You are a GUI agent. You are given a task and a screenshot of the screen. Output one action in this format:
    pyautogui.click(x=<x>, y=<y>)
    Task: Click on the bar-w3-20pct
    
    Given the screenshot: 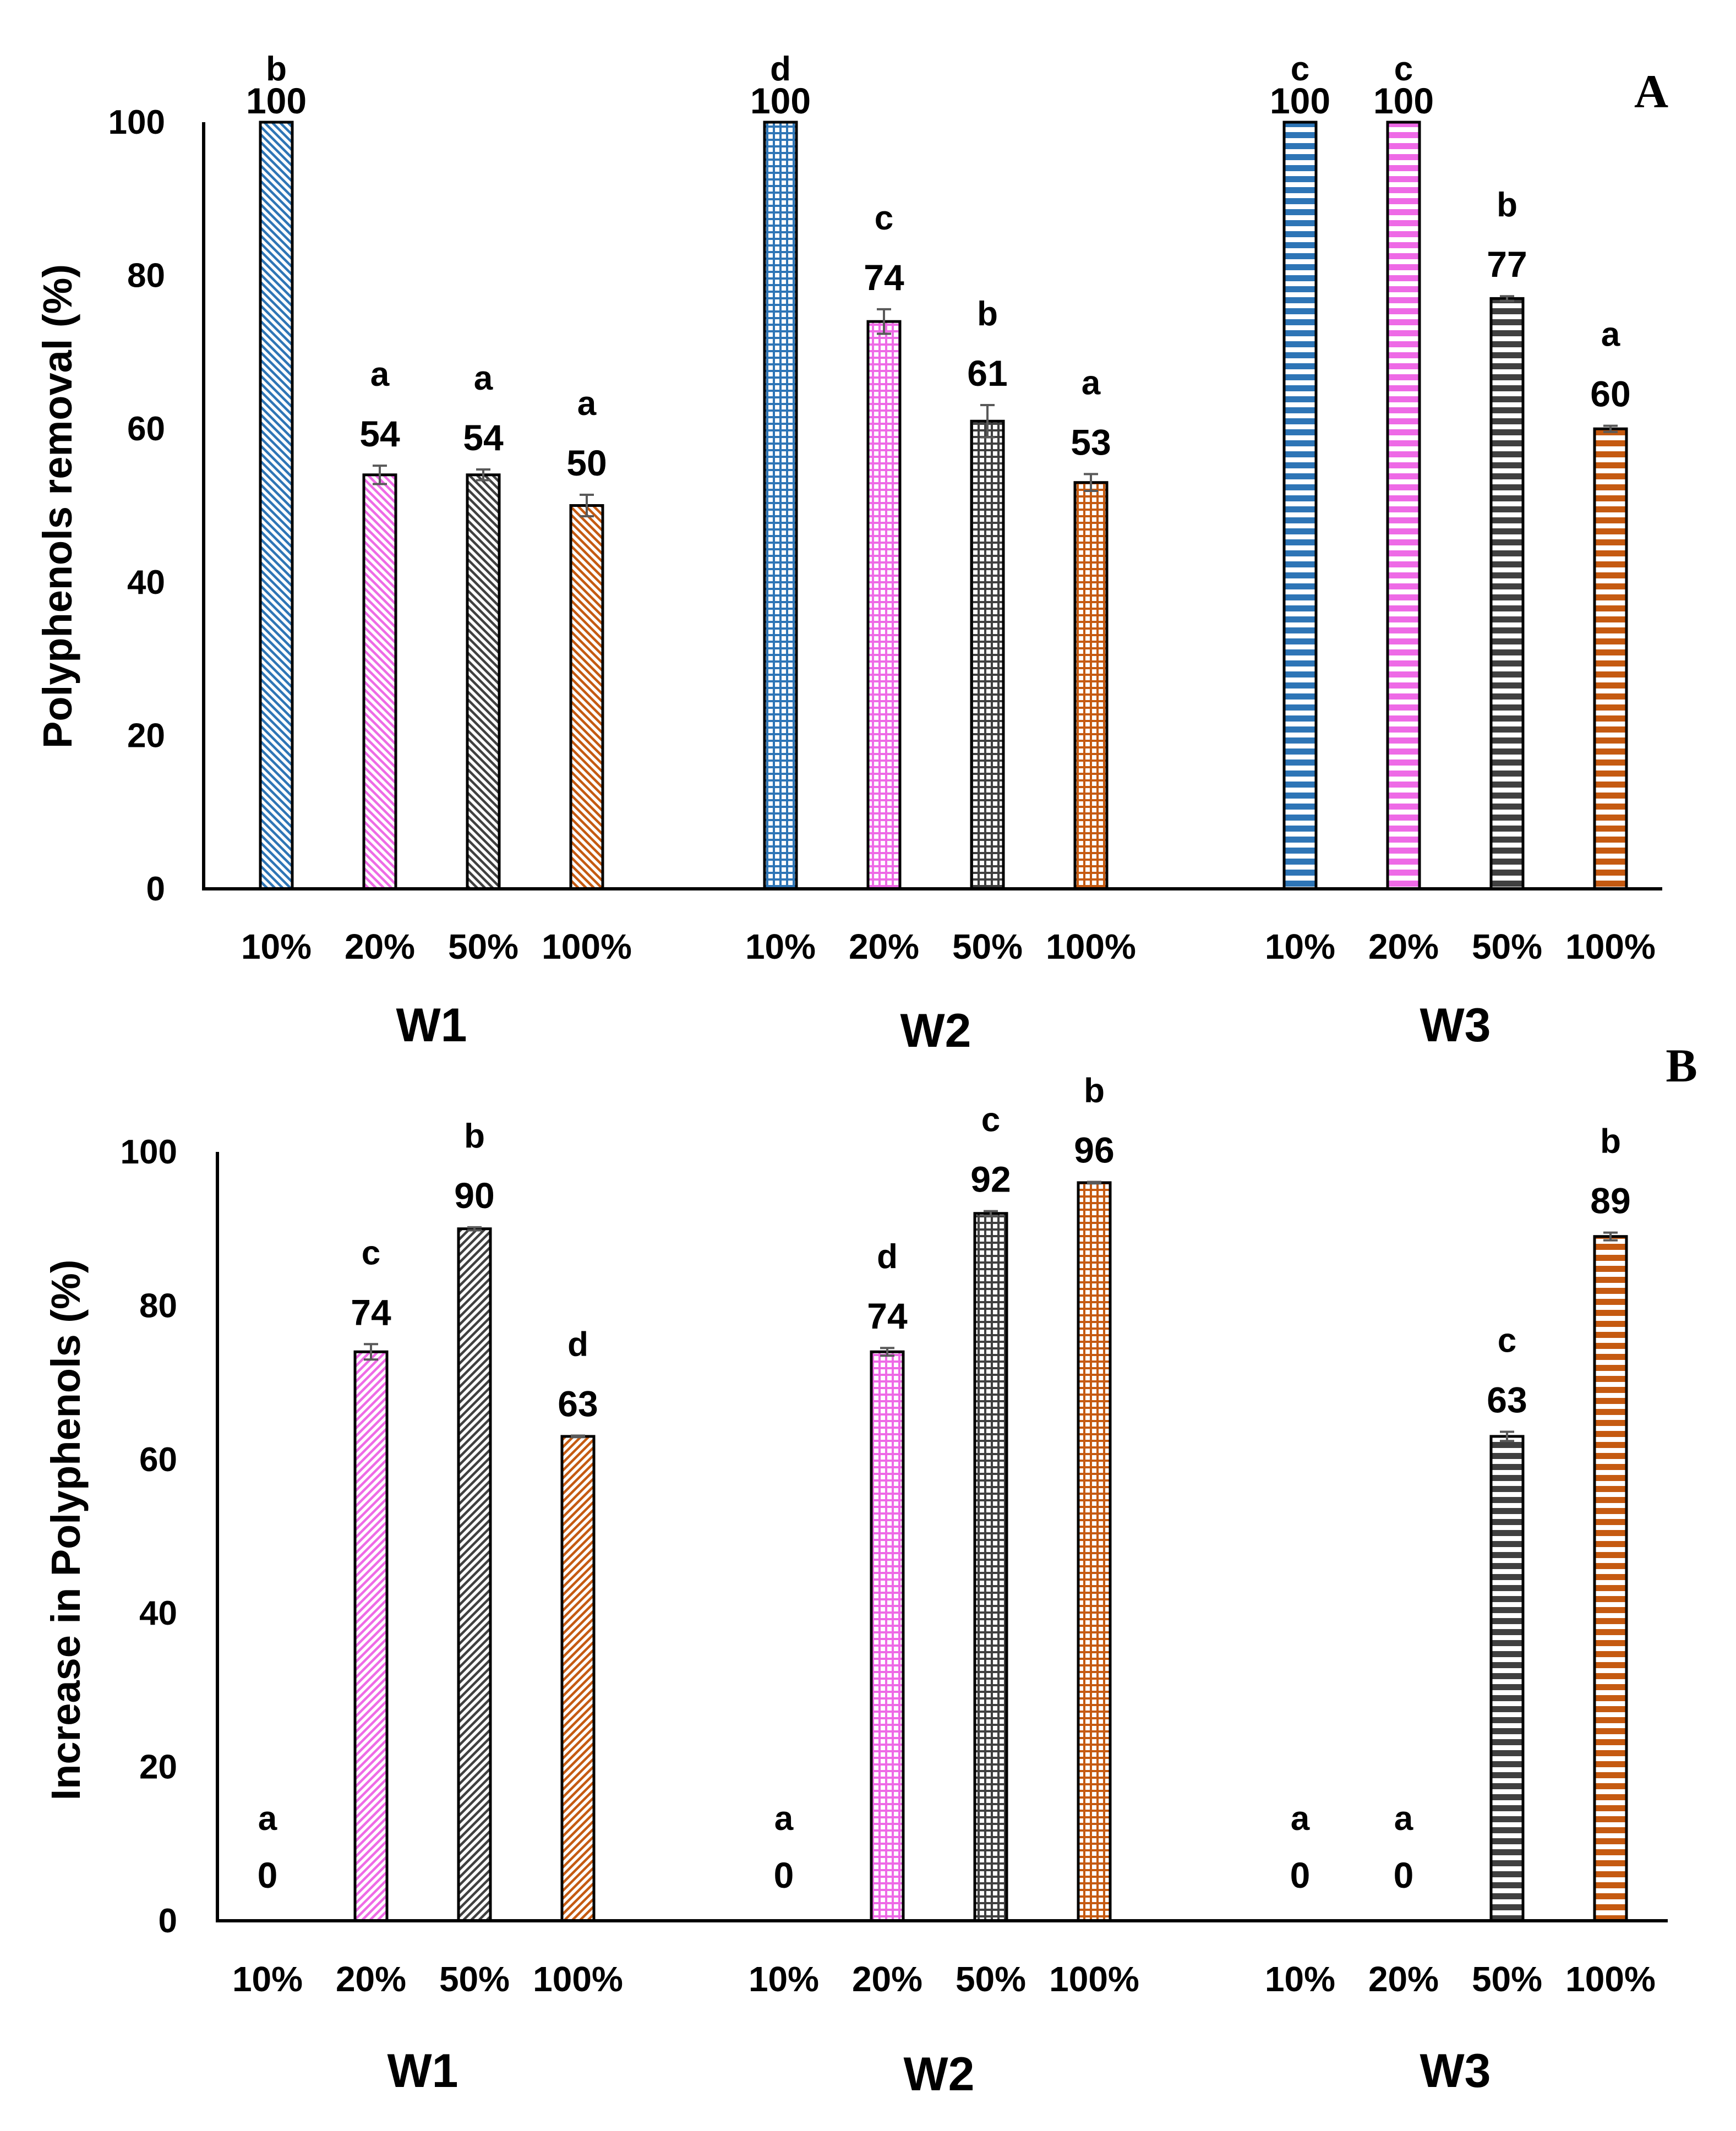 What is the action you would take?
    pyautogui.click(x=1403, y=505)
    